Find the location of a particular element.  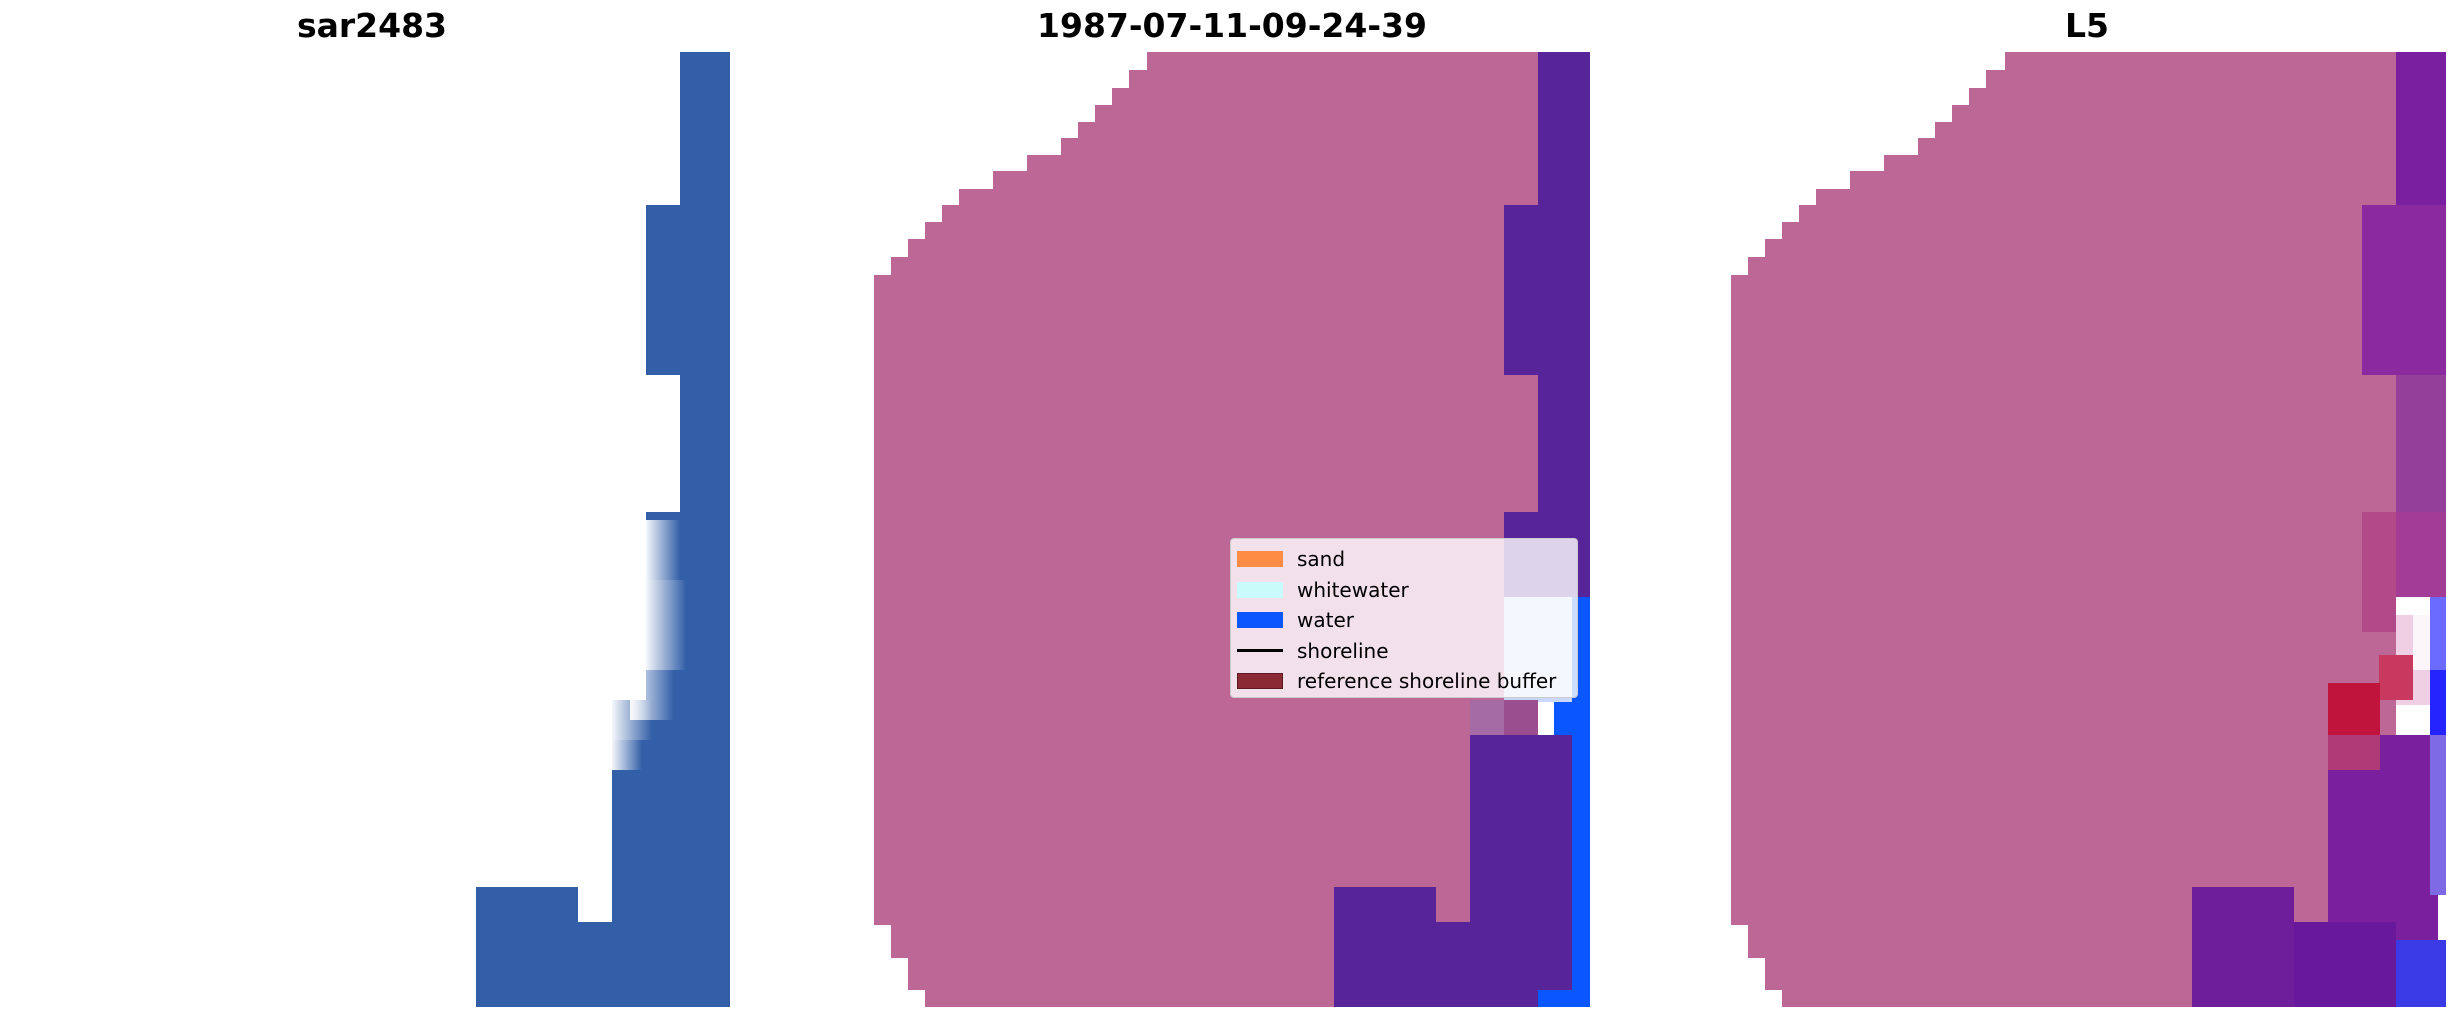

legend-item-sand: sand is located at coordinates (1407, 559).